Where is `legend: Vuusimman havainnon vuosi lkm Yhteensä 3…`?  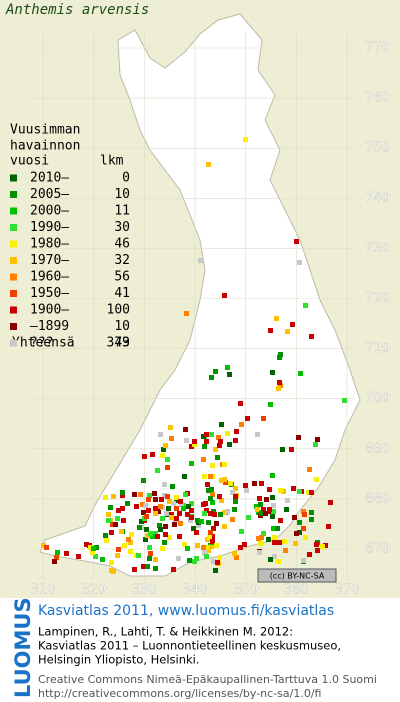
legend: Vuusimman havainnon vuosi lkm Yhteensä 3… is located at coordinates (70, 237).